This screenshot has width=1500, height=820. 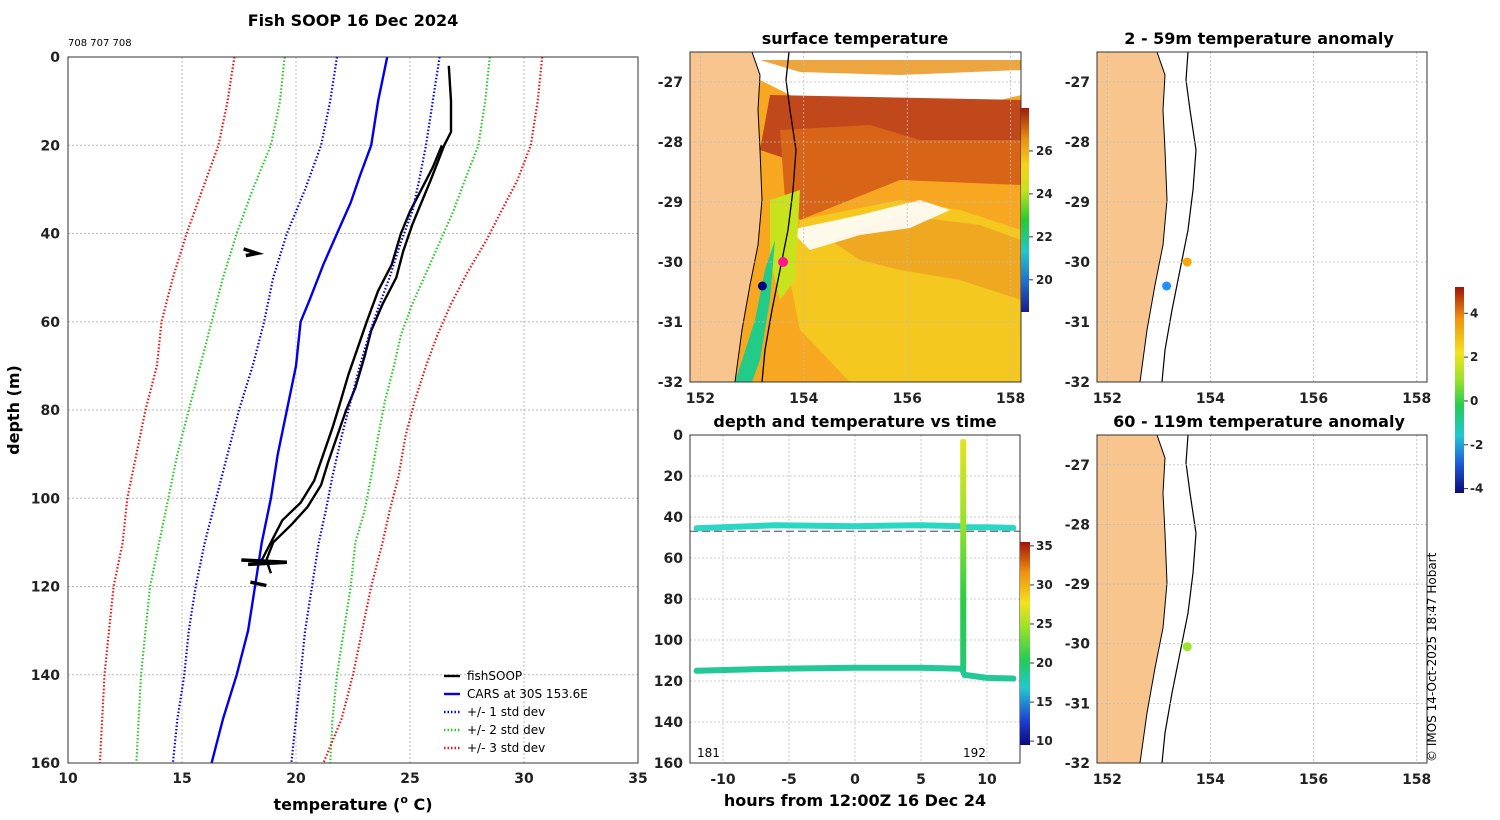 What do you see at coordinates (963, 555) in the screenshot?
I see `ts-cast` at bounding box center [963, 555].